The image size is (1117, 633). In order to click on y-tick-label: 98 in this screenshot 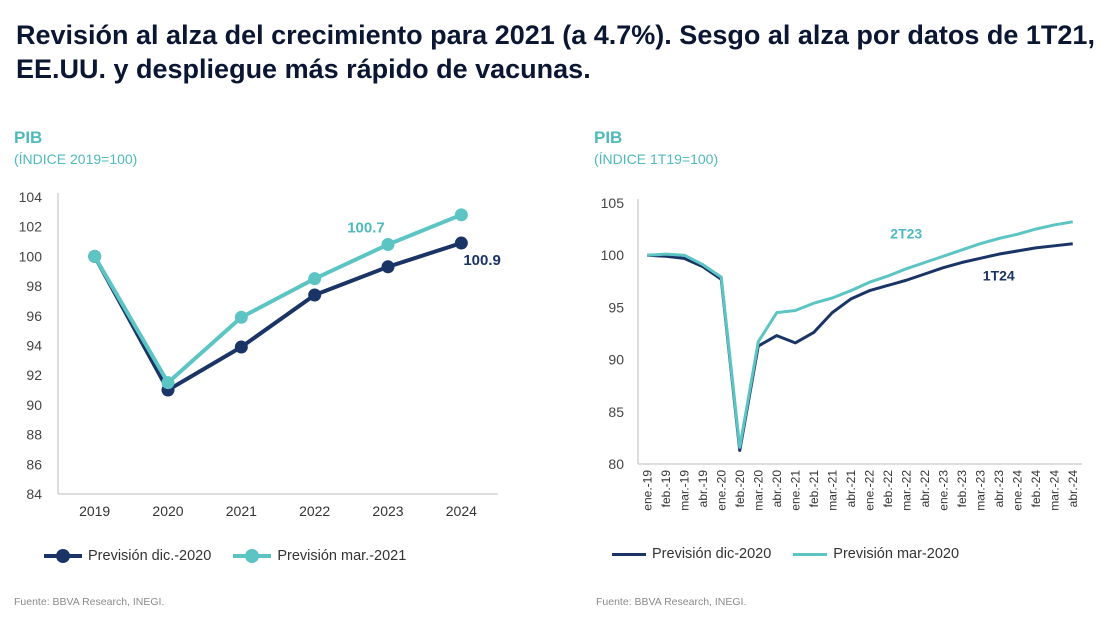, I will do `click(34, 286)`.